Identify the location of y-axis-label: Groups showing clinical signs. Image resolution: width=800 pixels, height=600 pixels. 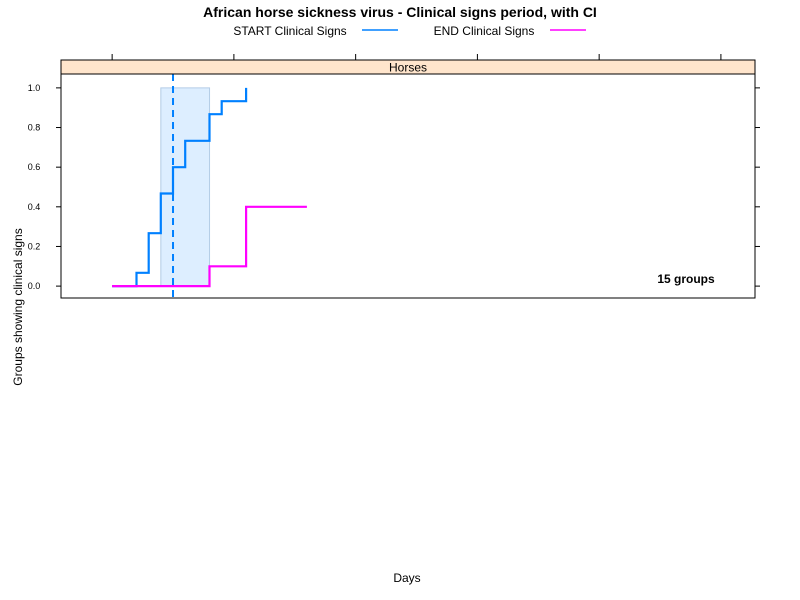
(18, 306).